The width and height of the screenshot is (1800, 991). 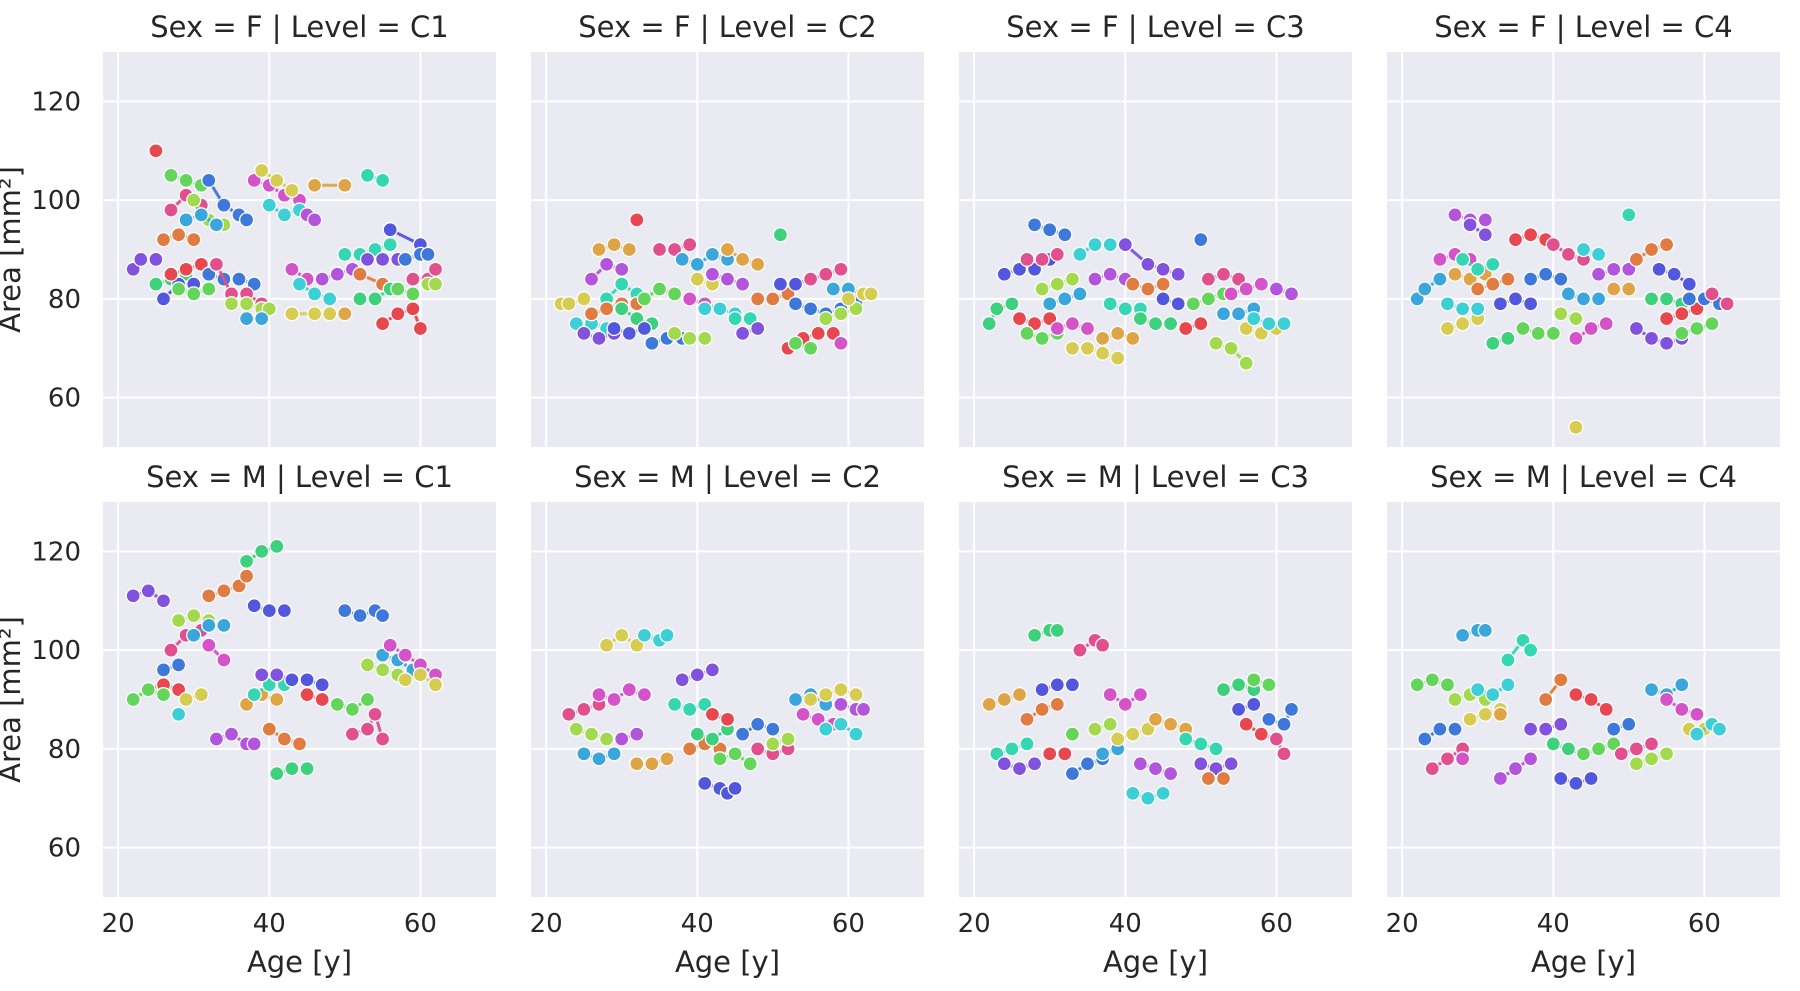 What do you see at coordinates (118, 924) in the screenshot?
I see `x-tick-label: 20` at bounding box center [118, 924].